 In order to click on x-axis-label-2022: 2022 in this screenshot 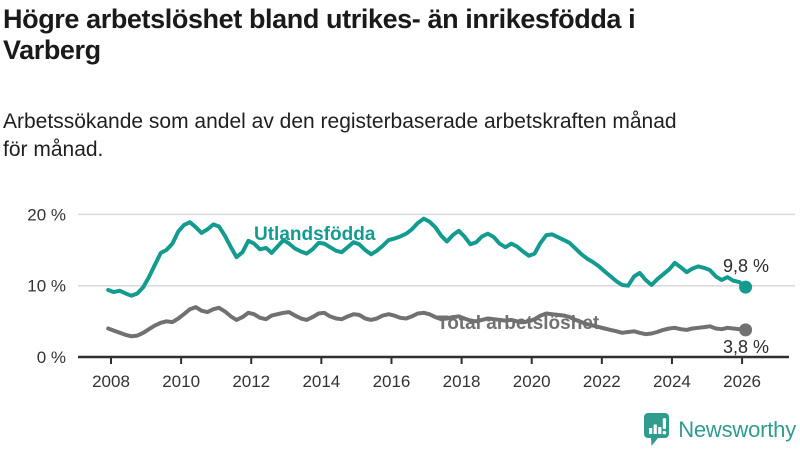, I will do `click(602, 381)`.